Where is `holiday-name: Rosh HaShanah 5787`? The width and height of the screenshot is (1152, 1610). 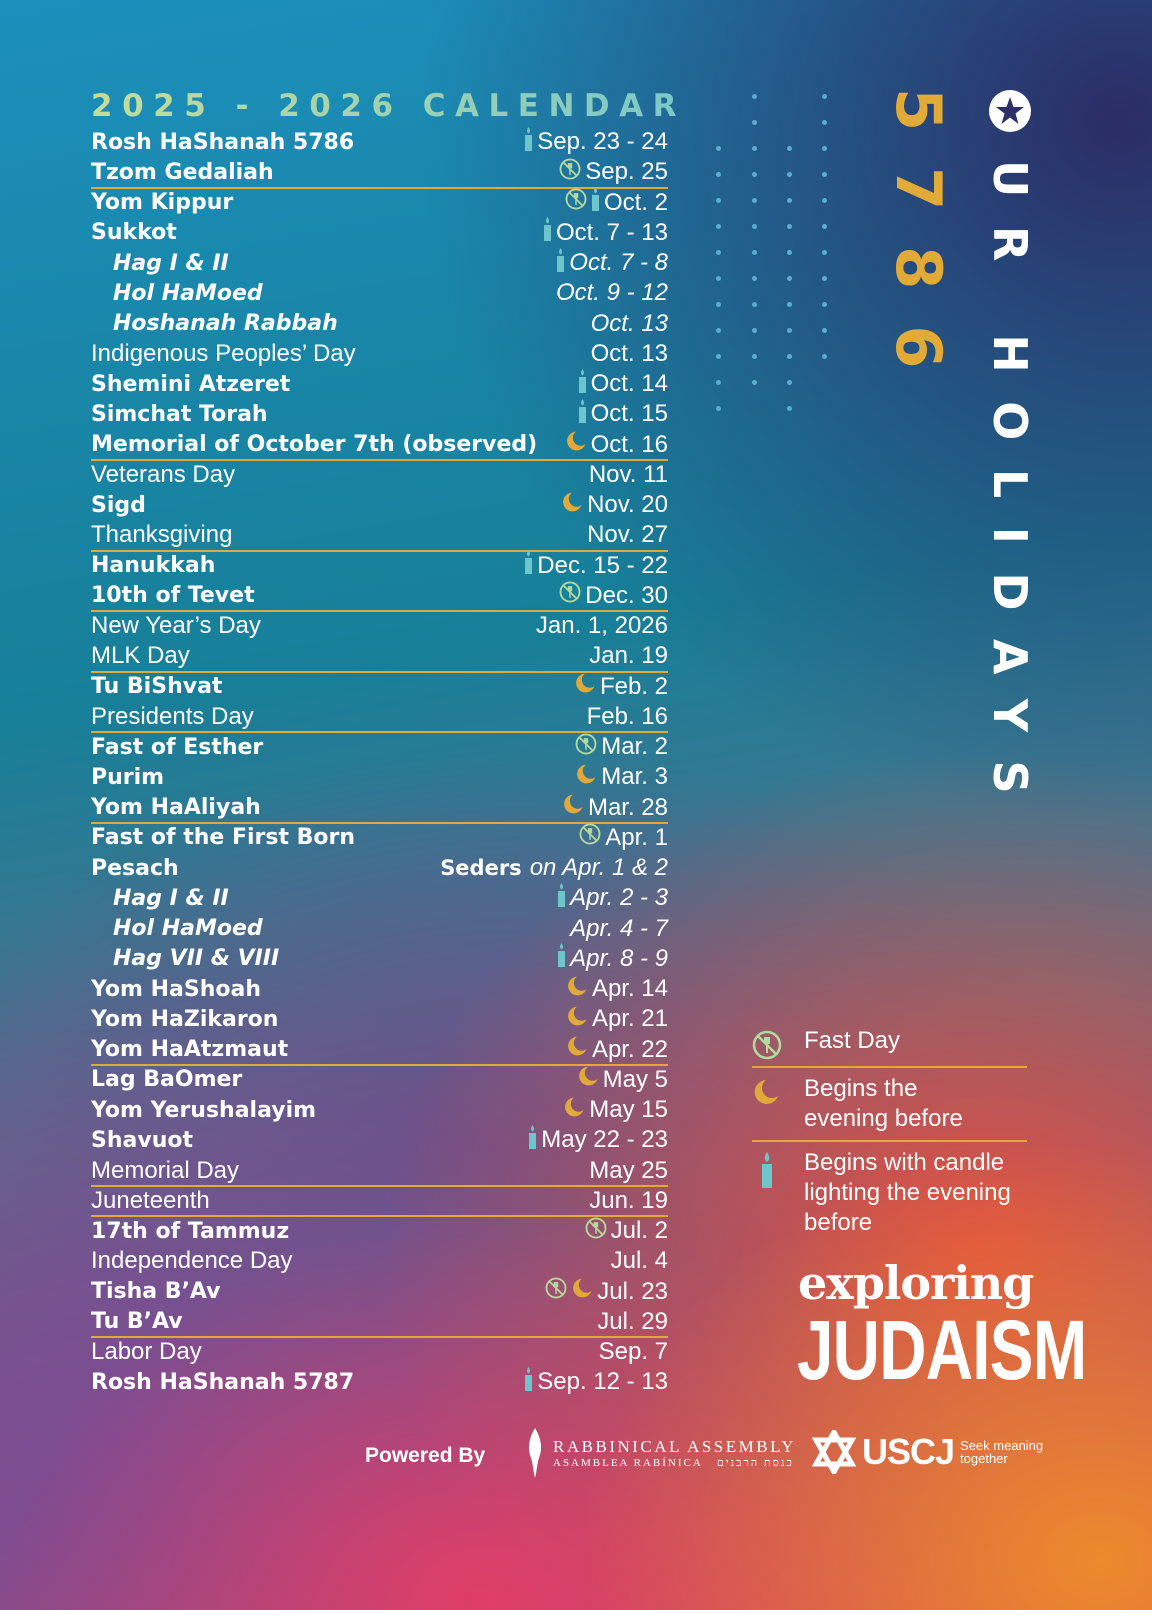 holiday-name: Rosh HaShanah 5787 is located at coordinates (223, 1382).